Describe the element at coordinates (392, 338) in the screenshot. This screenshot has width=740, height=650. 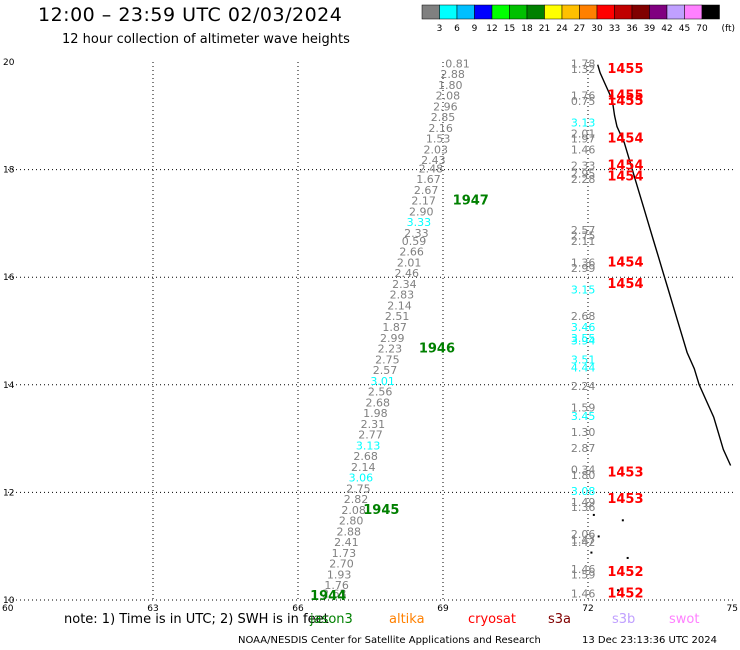
I see `wave-height-label: 2.99` at that location.